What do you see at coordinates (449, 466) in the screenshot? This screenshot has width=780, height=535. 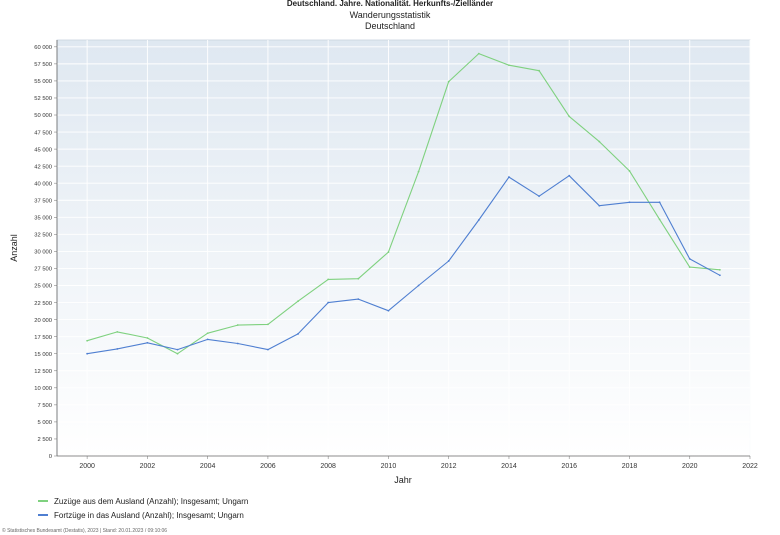 I see `x-tick-label: 2012` at bounding box center [449, 466].